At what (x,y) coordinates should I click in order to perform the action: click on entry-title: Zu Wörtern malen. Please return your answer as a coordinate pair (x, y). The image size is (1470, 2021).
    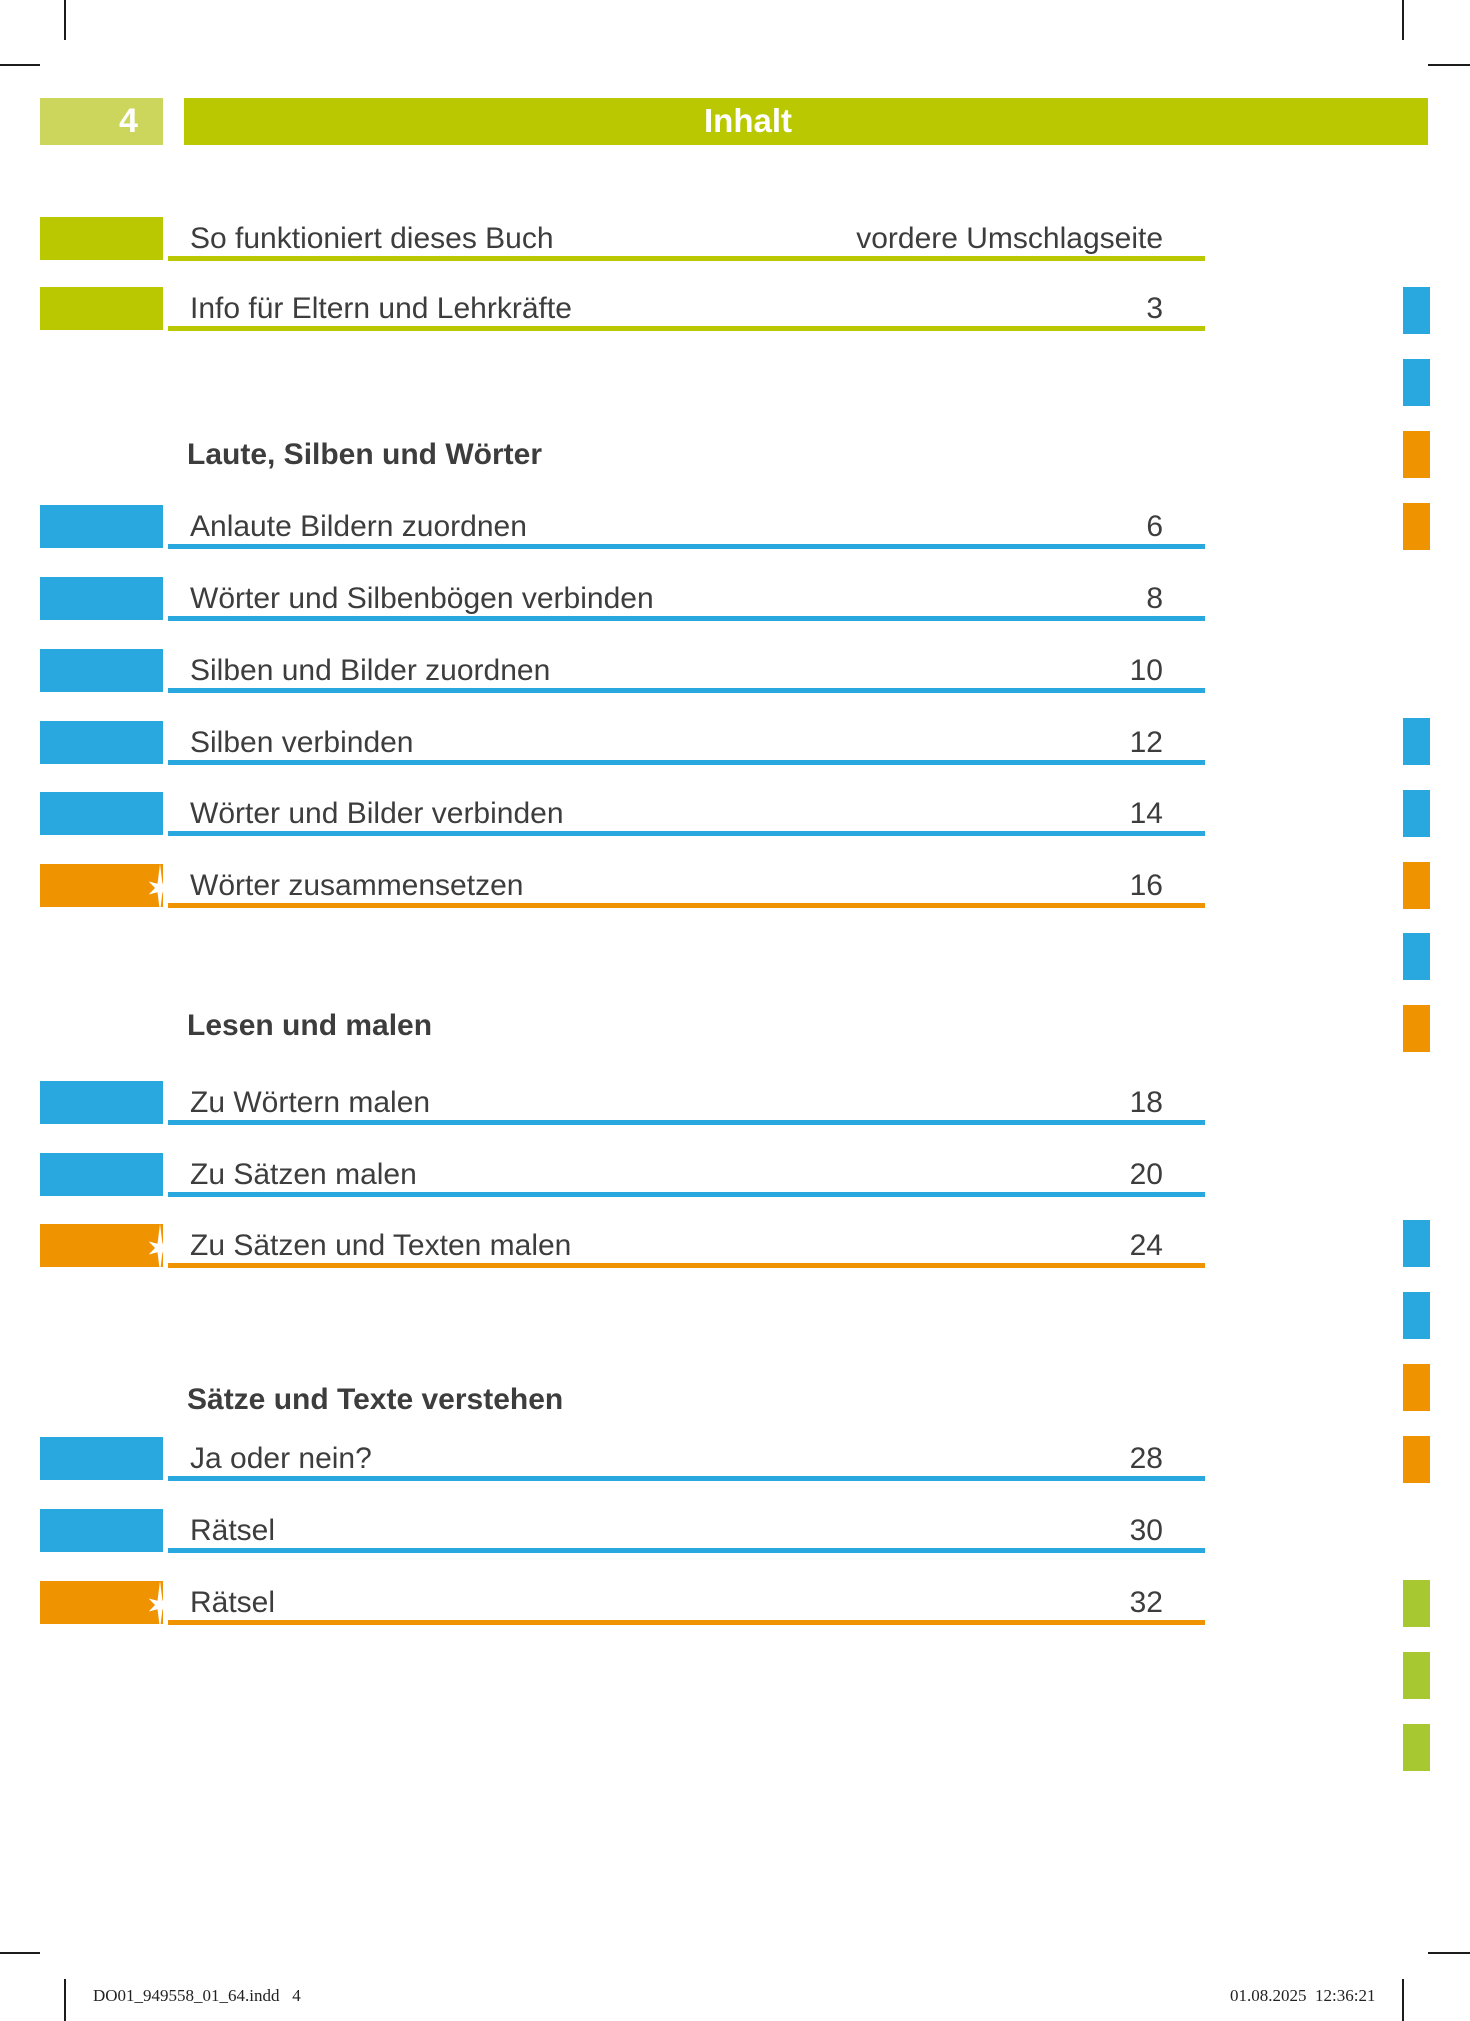
    Looking at the image, I should click on (310, 1102).